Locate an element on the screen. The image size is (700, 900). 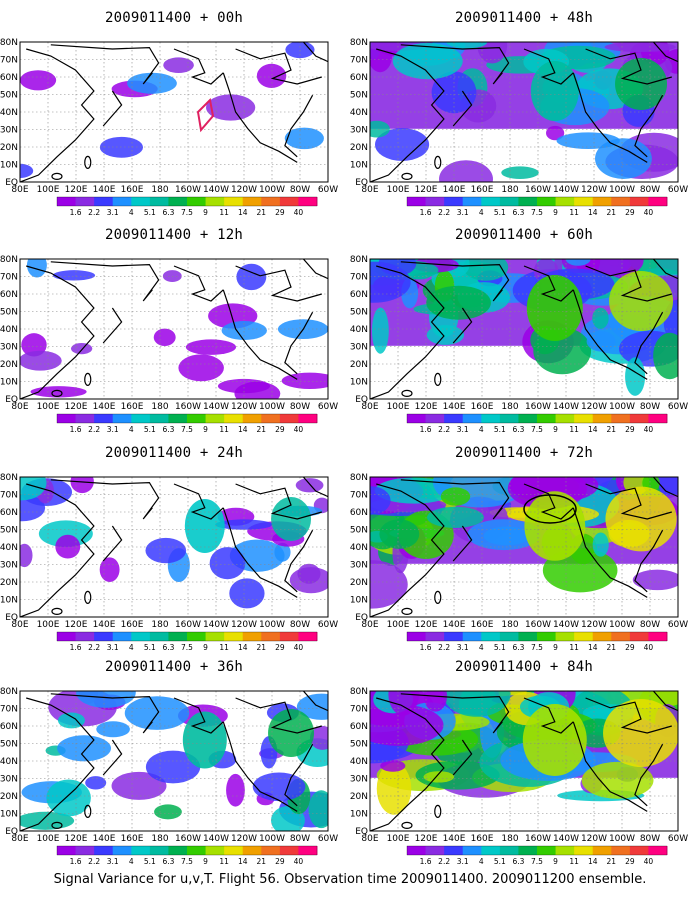
colorbar-label: 1.6 is located at coordinates (76, 429).